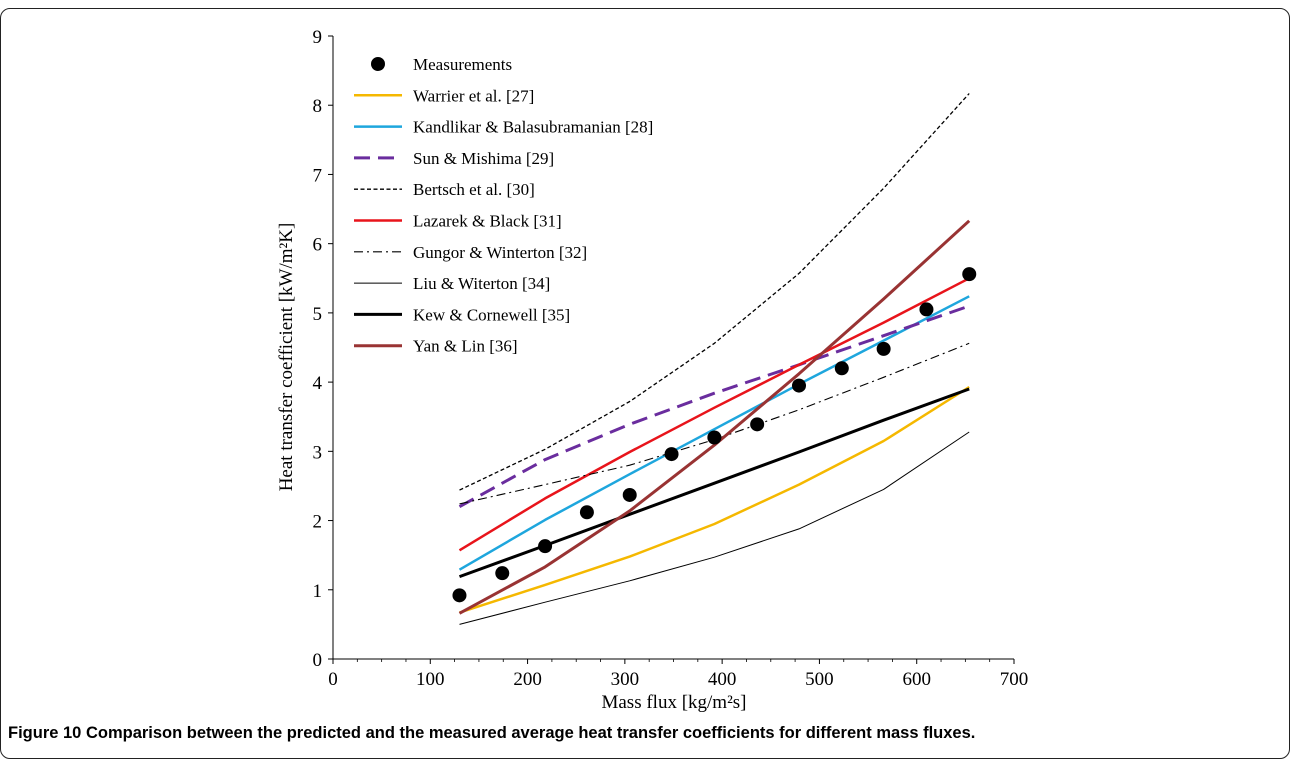 Image resolution: width=1292 pixels, height=761 pixels. Describe the element at coordinates (483, 158) in the screenshot. I see `legend-label-sun-mishima-29: Sun & Mishima [29]` at that location.